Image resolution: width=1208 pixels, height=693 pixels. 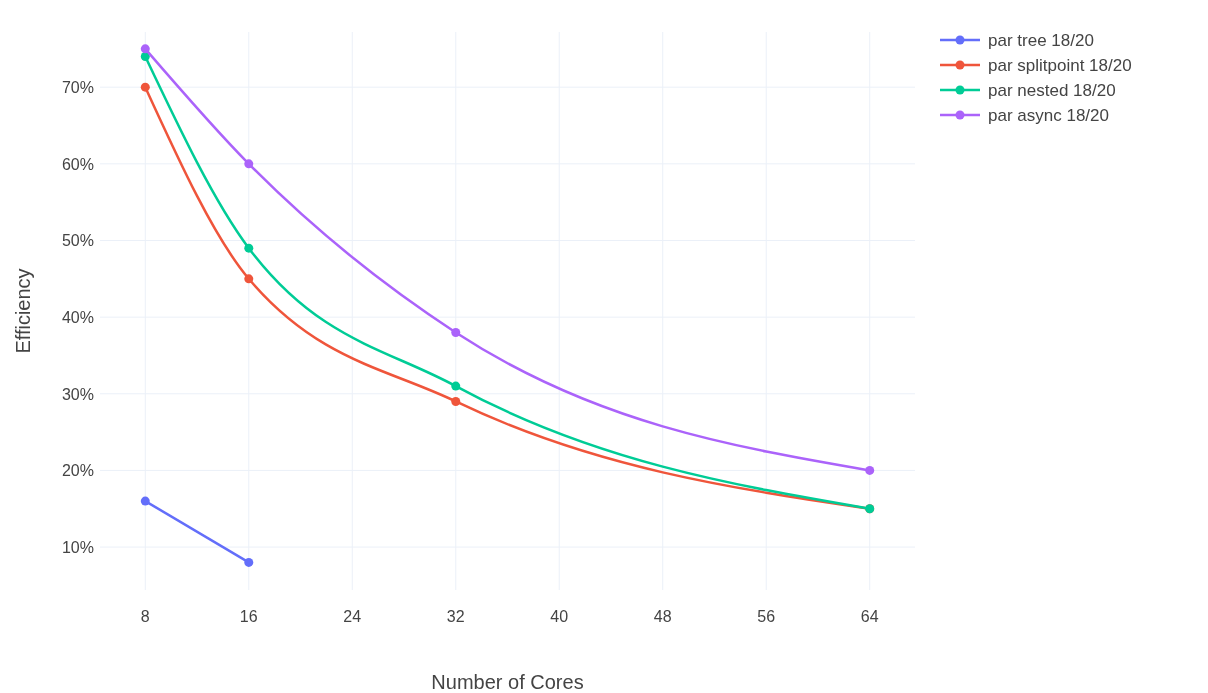 I want to click on legend-label: par splitpoint 18/20, so click(x=1060, y=65).